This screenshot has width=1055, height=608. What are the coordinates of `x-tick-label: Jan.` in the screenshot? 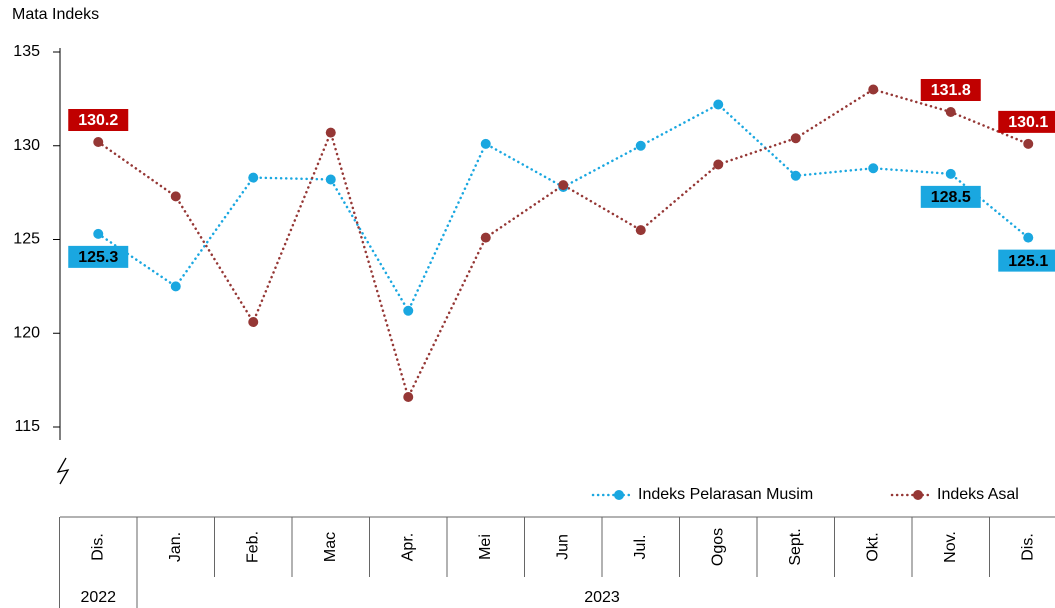 It's located at (175, 547).